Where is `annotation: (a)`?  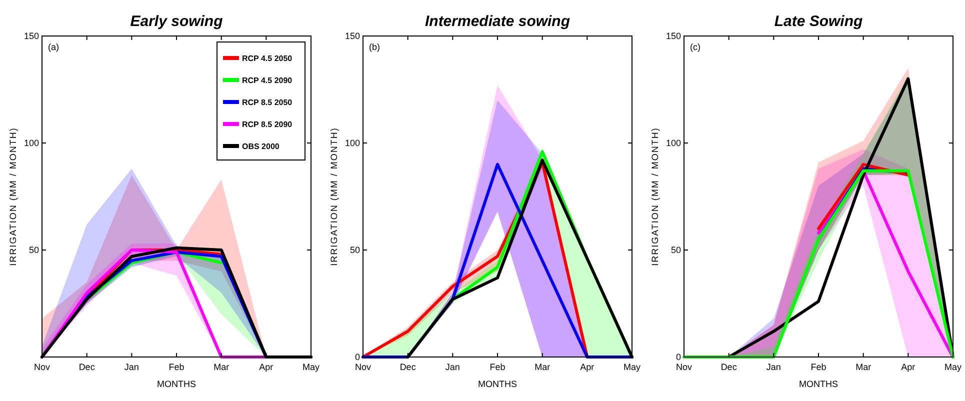 annotation: (a) is located at coordinates (53, 47).